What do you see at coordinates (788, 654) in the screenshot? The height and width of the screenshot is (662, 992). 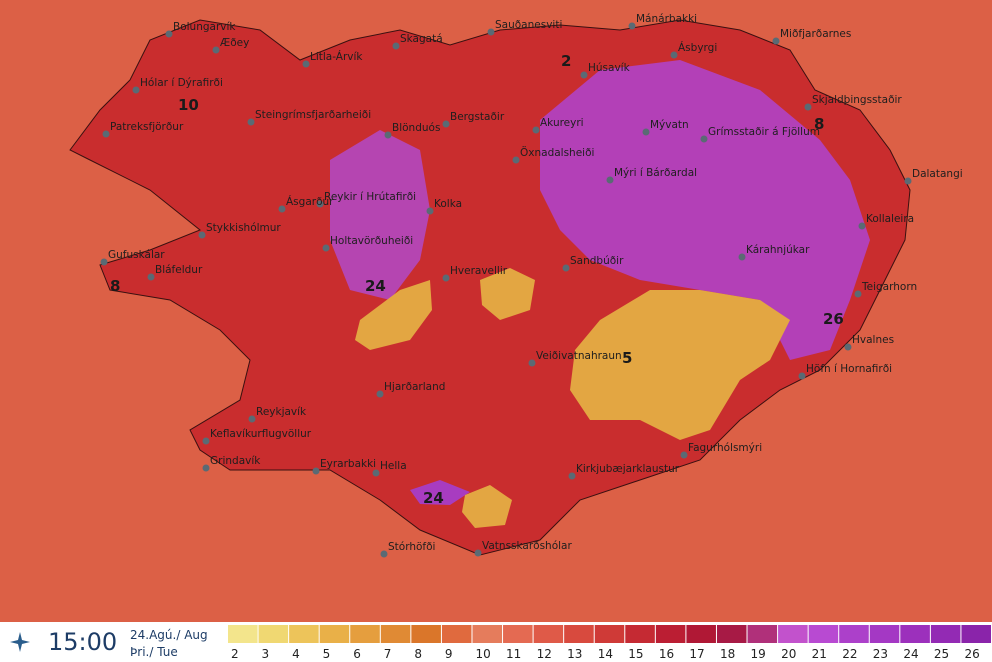 I see `legend-label: 20` at bounding box center [788, 654].